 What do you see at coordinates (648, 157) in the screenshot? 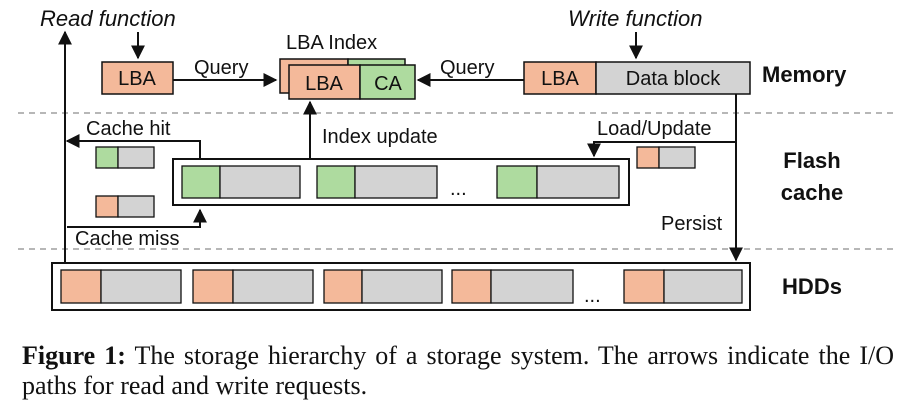
I see `update-block-lba` at bounding box center [648, 157].